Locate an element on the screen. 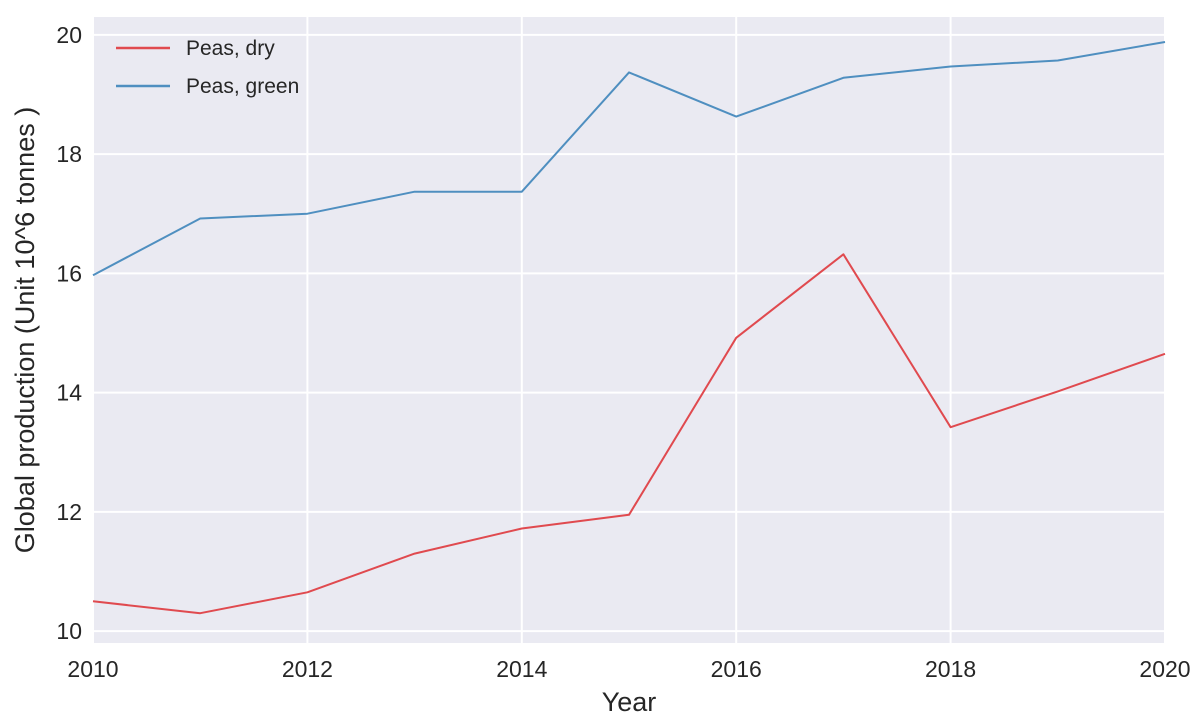 The height and width of the screenshot is (713, 1198). x-tick-label: 2010 is located at coordinates (92, 669).